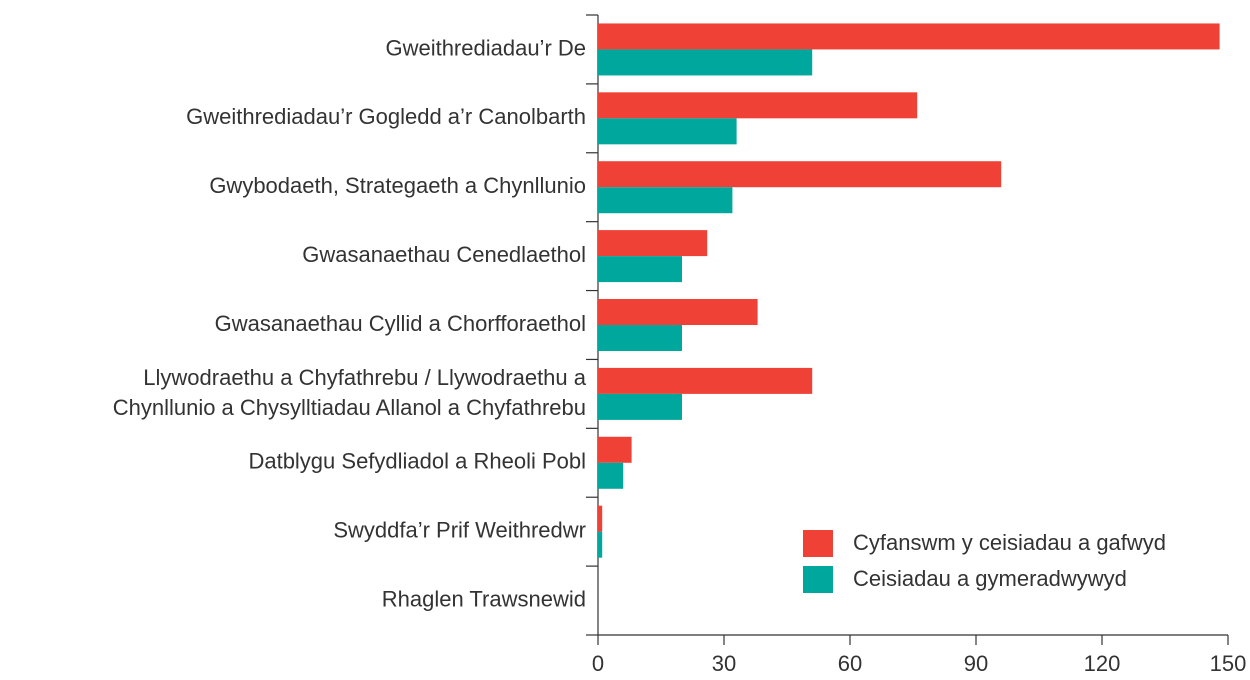 This screenshot has height=680, width=1250. I want to click on y-tick-label: Datblygu Sefydliadol a Rheoli Pobl, so click(417, 461).